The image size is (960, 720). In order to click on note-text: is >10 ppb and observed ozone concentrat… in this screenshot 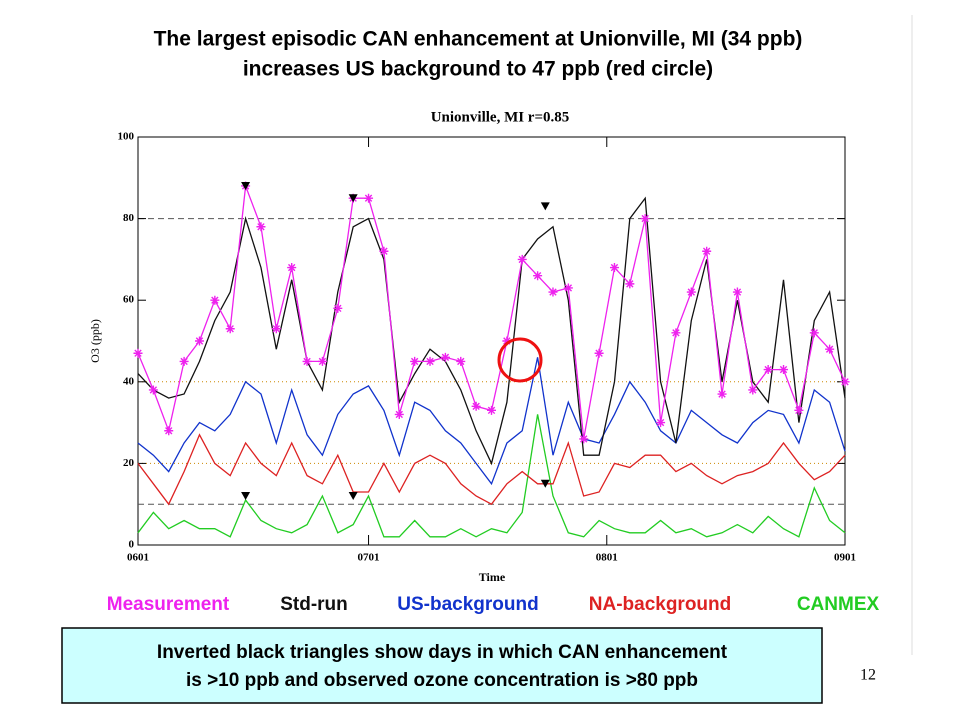, I will do `click(442, 680)`.